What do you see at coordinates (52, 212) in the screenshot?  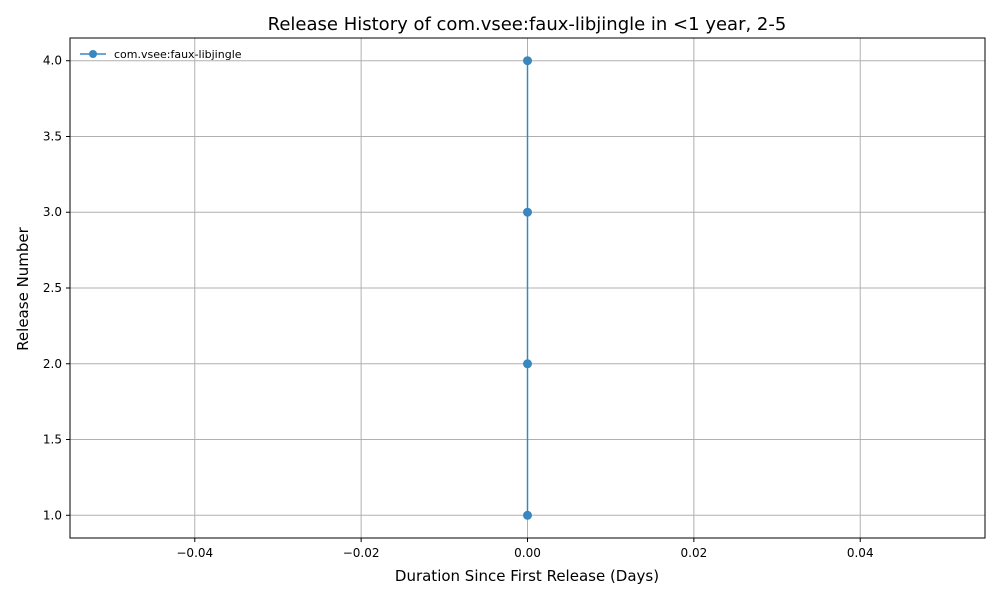 I see `y-tick-label: 3.0` at bounding box center [52, 212].